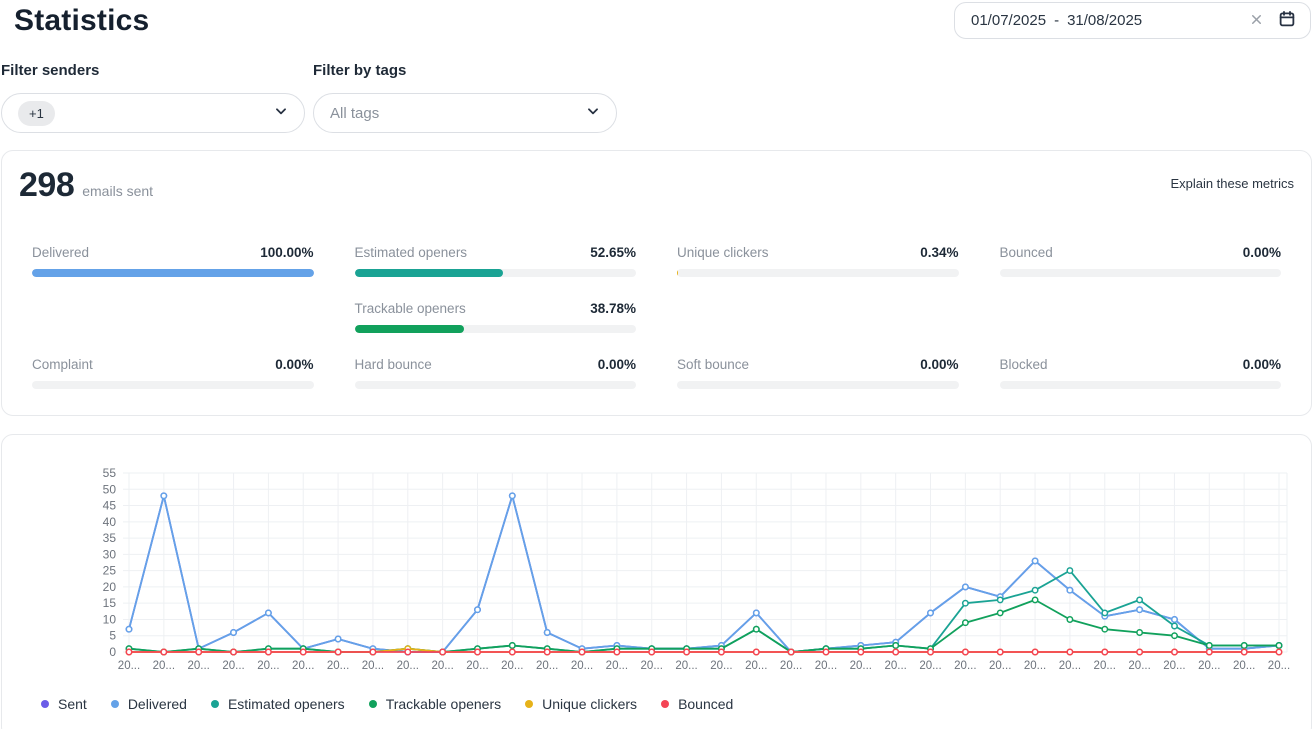  I want to click on clear-date-button, so click(1256, 21).